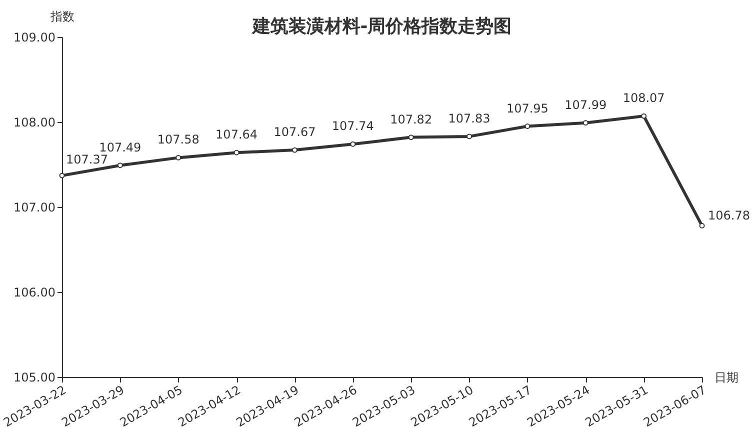 This screenshot has width=753, height=427. I want to click on y-tick-label: 109.00, so click(35, 37).